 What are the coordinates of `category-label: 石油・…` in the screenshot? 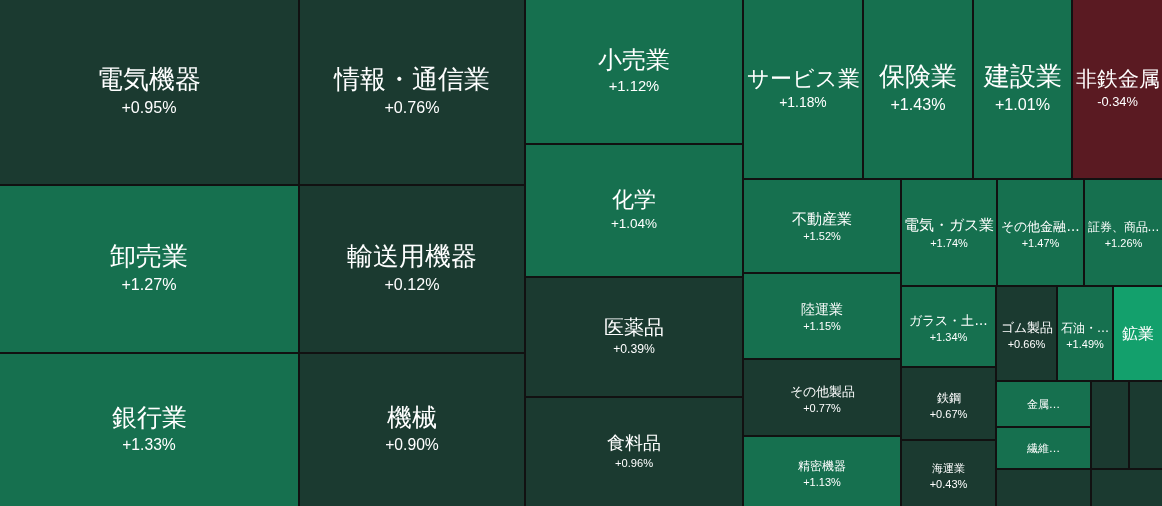 It's located at (1085, 327).